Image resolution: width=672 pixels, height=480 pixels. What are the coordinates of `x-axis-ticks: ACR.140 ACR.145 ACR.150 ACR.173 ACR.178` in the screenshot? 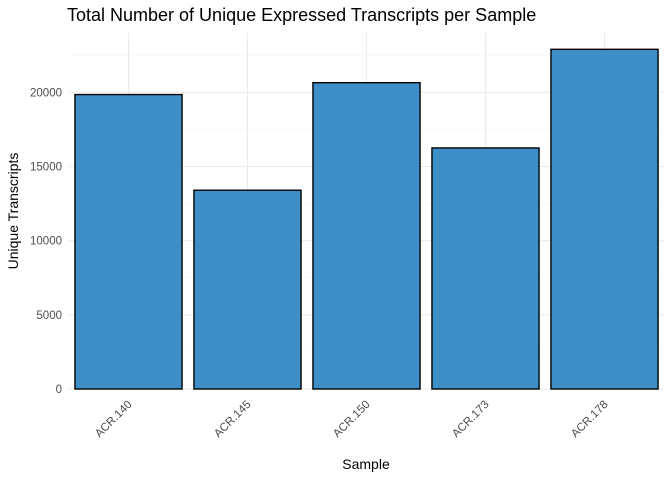 It's located at (351, 419).